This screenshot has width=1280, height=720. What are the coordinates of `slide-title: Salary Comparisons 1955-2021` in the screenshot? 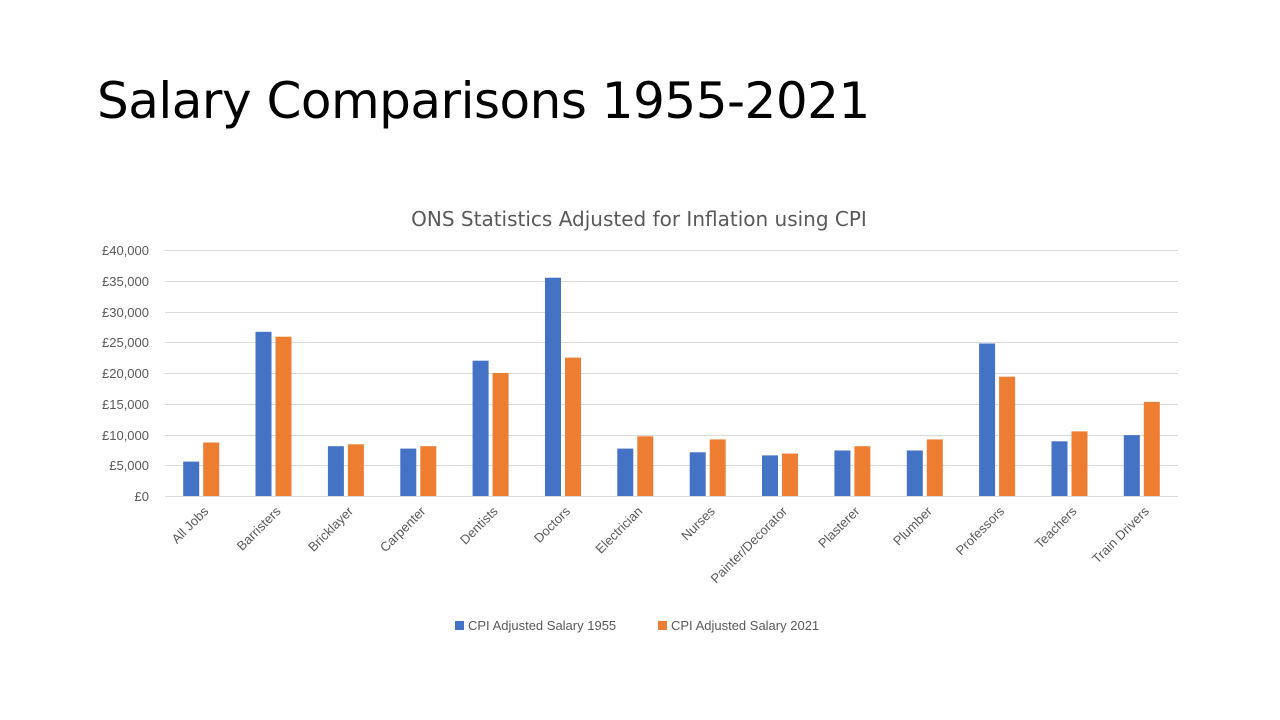 It's located at (483, 101).